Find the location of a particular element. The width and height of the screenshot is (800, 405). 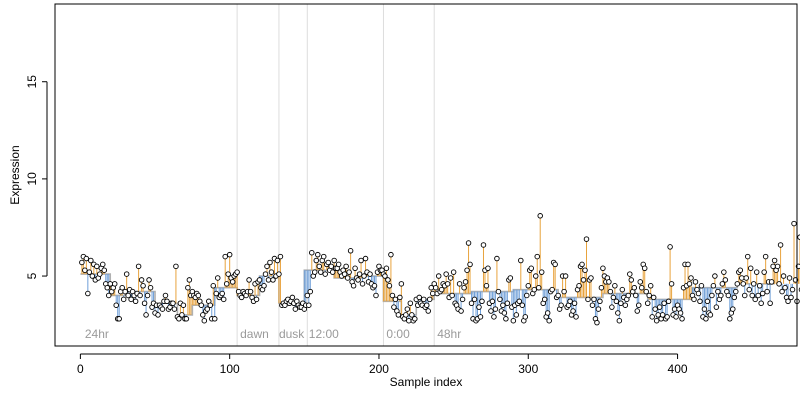

y-tick-label: 10 is located at coordinates (32, 179).